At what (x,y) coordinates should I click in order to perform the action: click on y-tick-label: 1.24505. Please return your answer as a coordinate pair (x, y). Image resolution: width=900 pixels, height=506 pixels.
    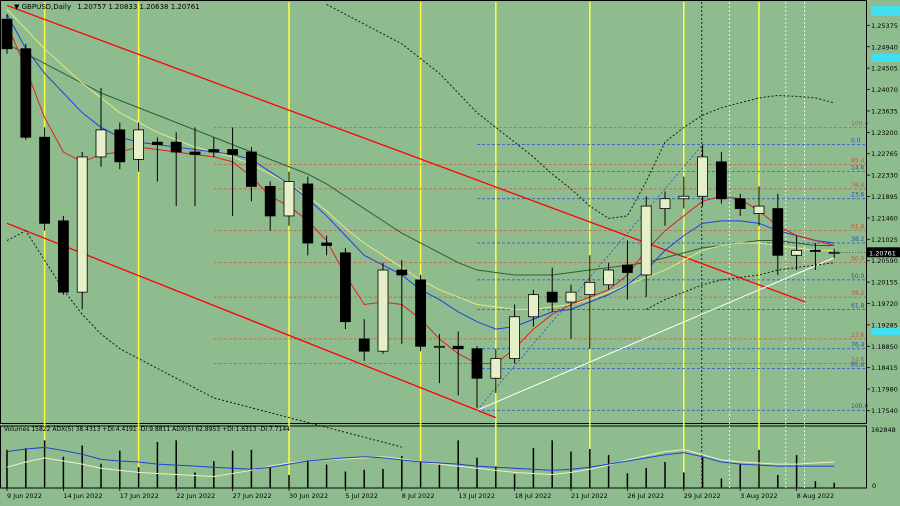
    Looking at the image, I should click on (884, 69).